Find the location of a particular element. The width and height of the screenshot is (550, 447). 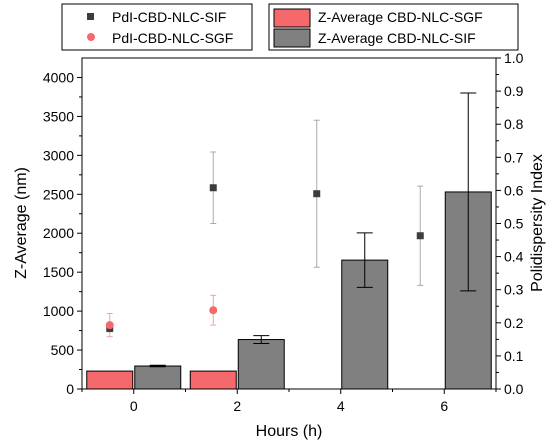

legend-left-box is located at coordinates (157, 27).